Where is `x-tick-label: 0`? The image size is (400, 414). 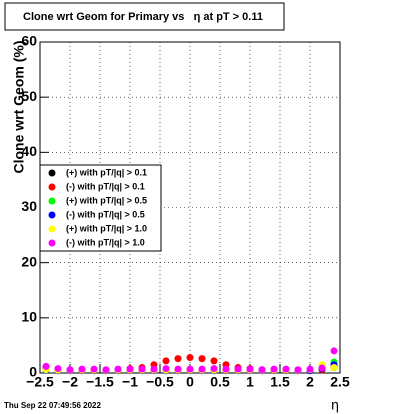 x-tick-label: 0 is located at coordinates (190, 382).